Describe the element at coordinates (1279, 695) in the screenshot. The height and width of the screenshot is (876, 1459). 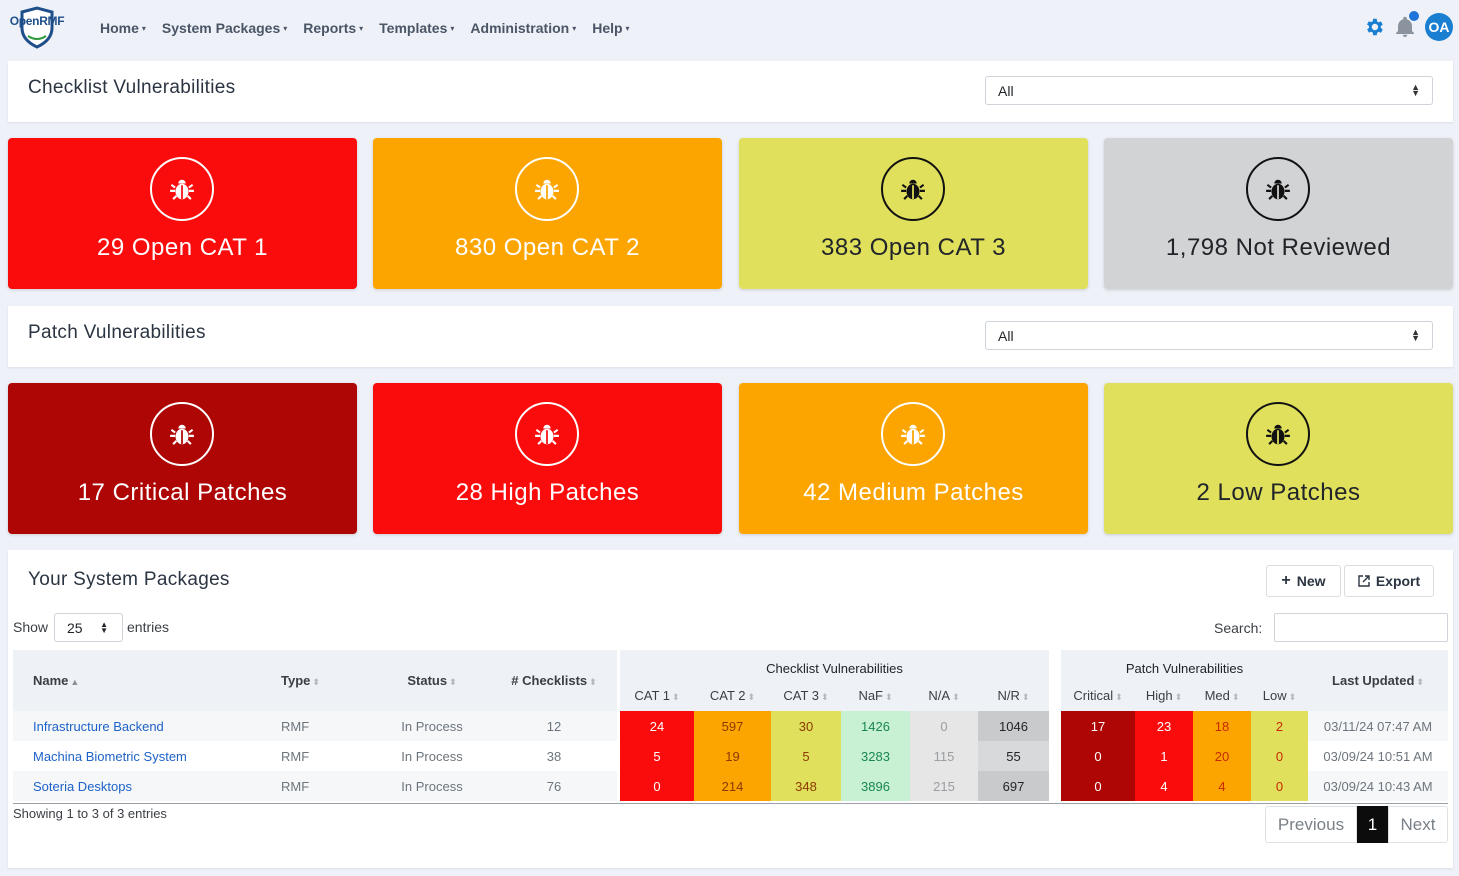
I see `col-header-low: Low ⬍` at that location.